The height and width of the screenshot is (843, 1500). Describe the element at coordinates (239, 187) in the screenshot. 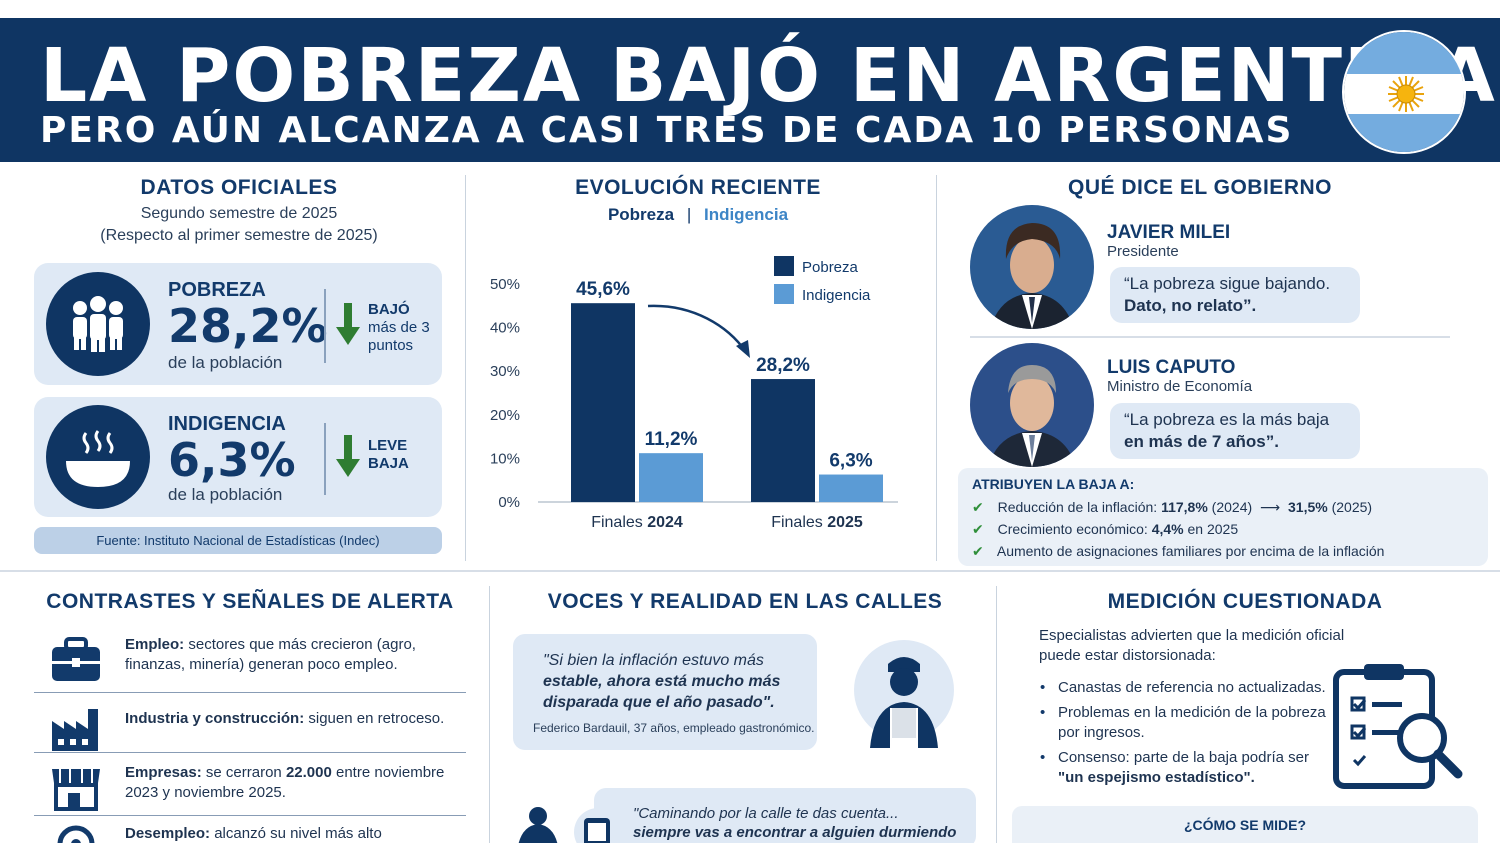

I see `datos-title: DATOS OFICIALES` at that location.